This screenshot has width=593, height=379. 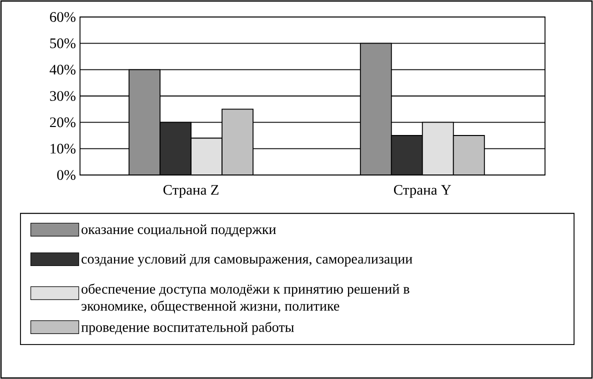 What do you see at coordinates (63, 43) in the screenshot?
I see `y-tick-label: 50%` at bounding box center [63, 43].